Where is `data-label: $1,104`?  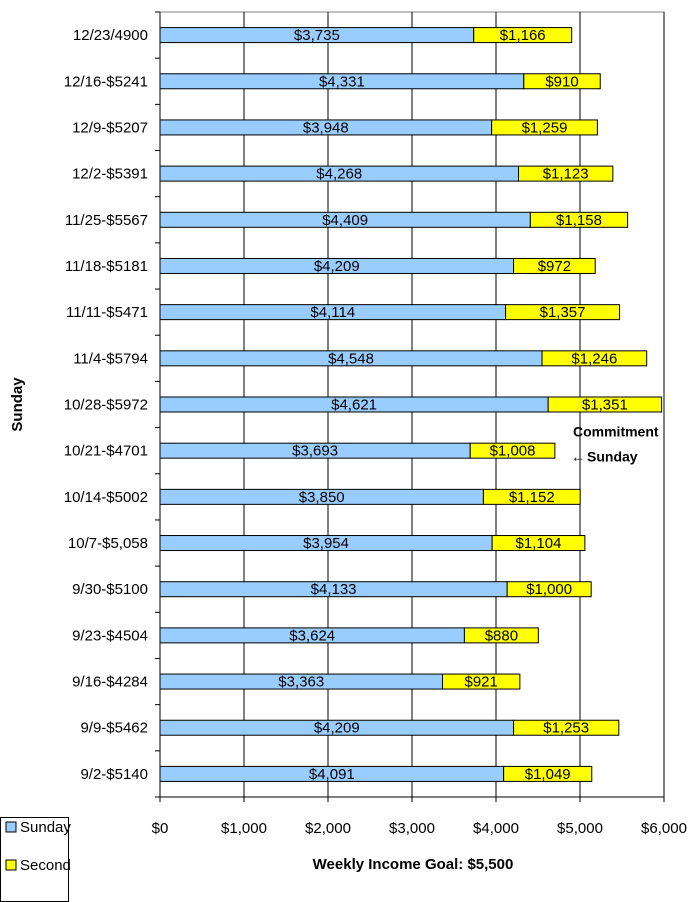
data-label: $1,104 is located at coordinates (539, 543).